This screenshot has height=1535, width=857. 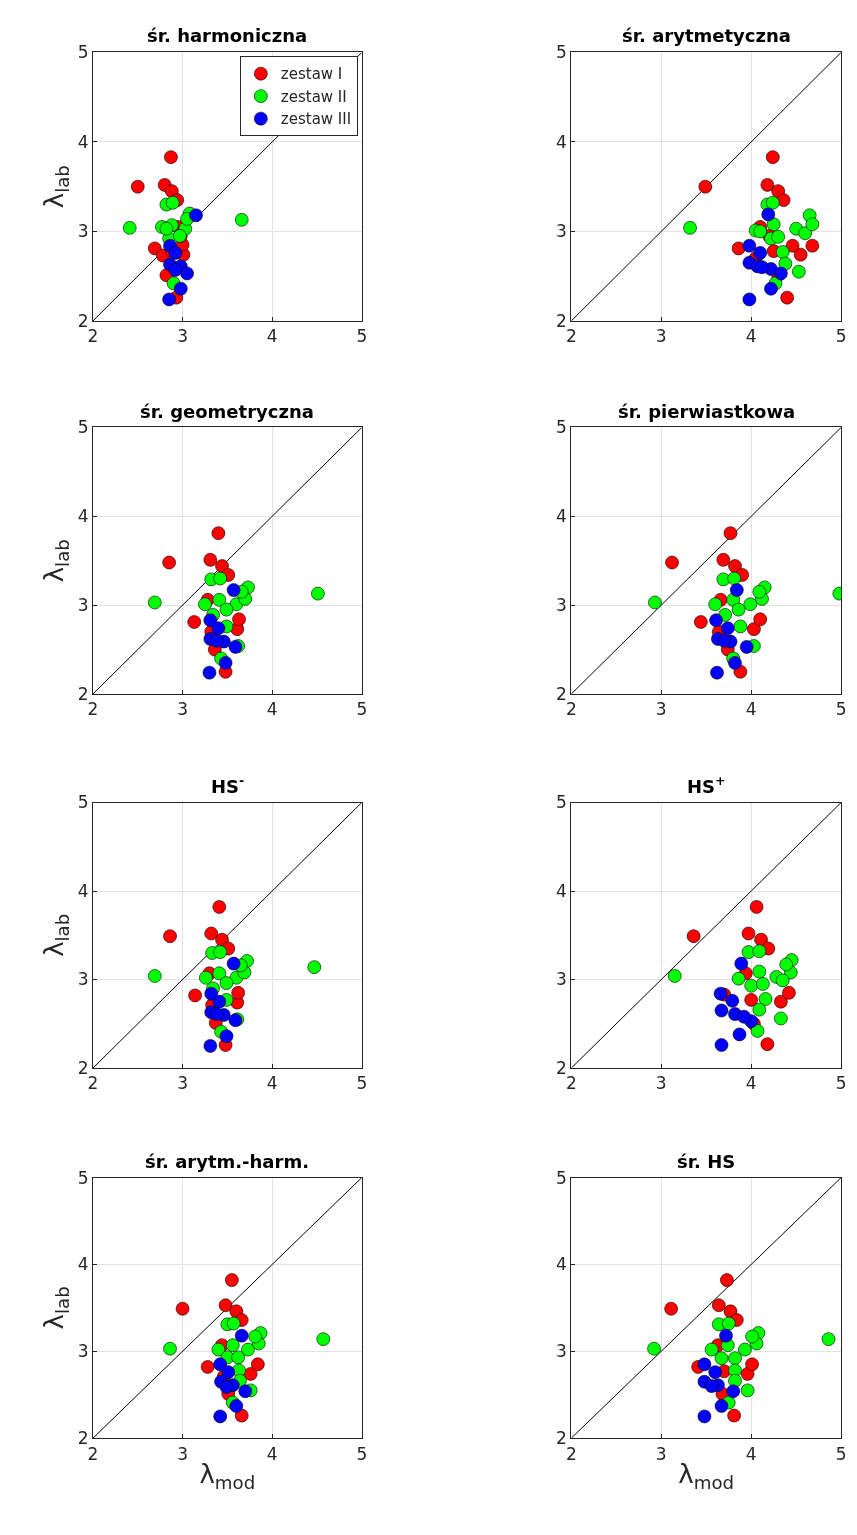 I want to click on legend-label: zestaw III, so click(x=316, y=119).